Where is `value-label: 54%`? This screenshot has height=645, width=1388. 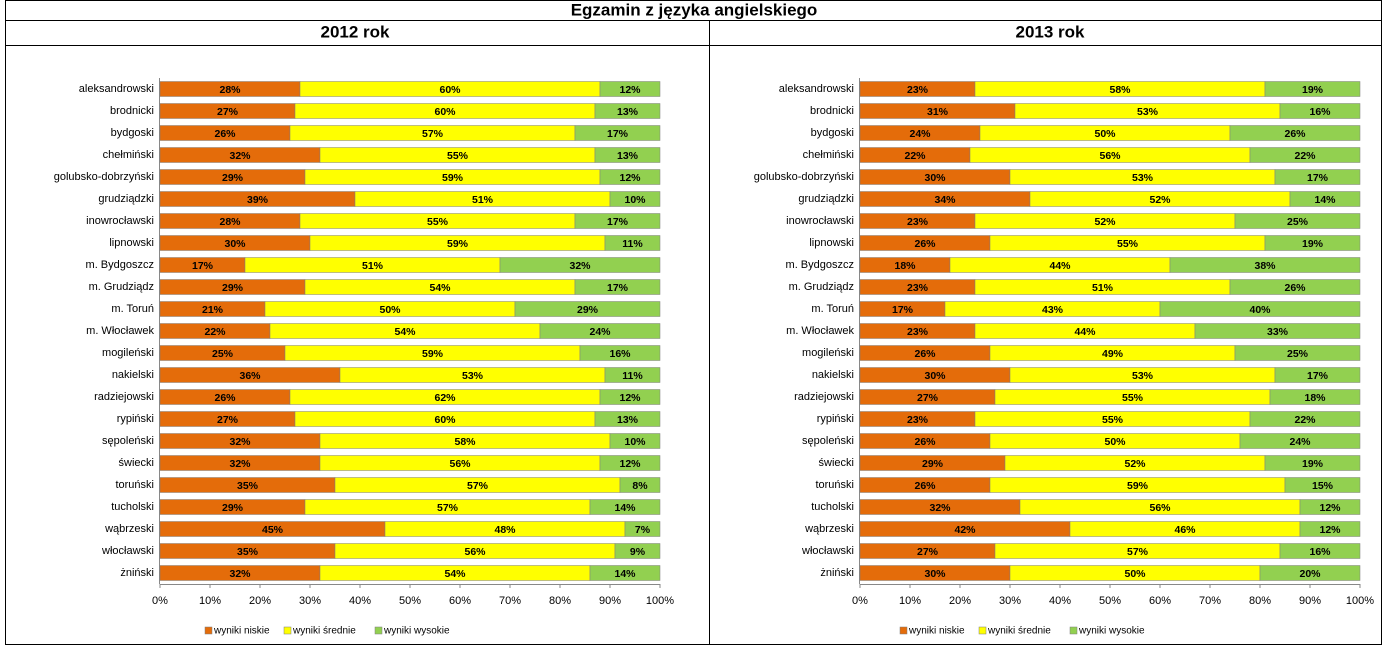
value-label: 54% is located at coordinates (455, 574).